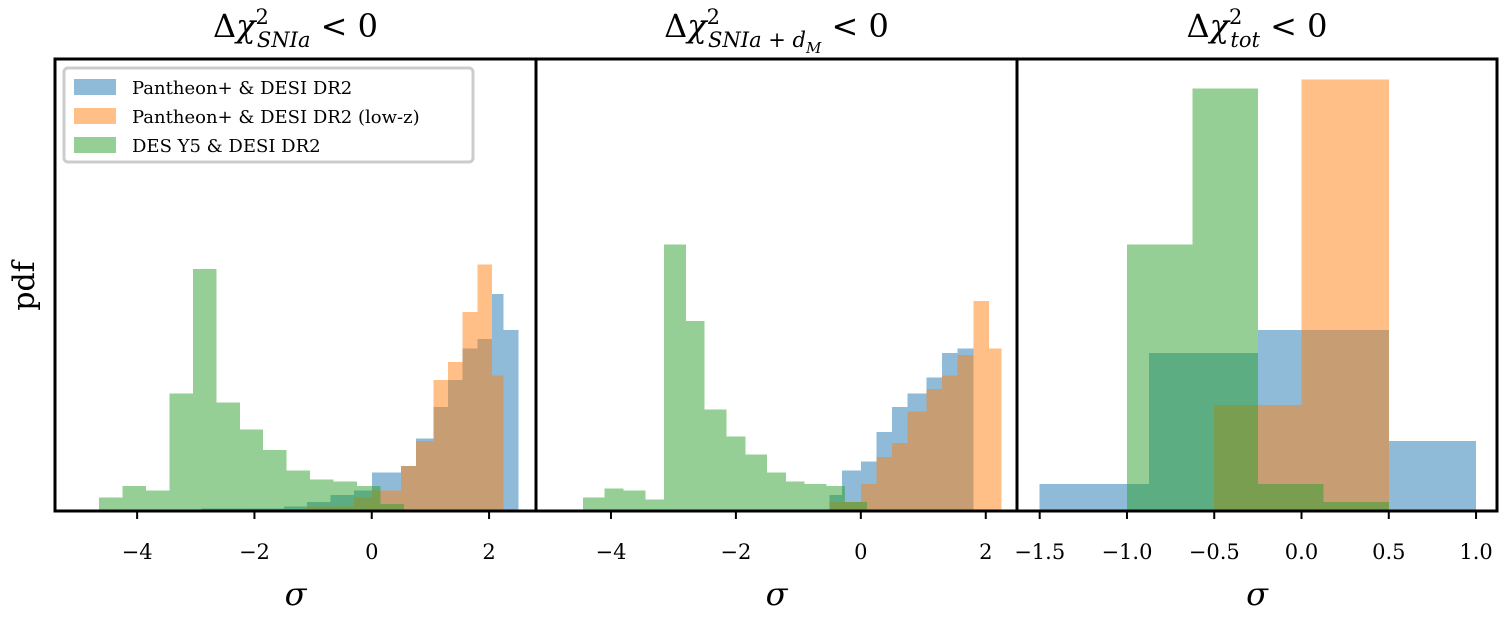 This screenshot has width=1502, height=618. Describe the element at coordinates (276, 117) in the screenshot. I see `legend-label: Pantheon+ & DESI DR2 (low-z)` at that location.